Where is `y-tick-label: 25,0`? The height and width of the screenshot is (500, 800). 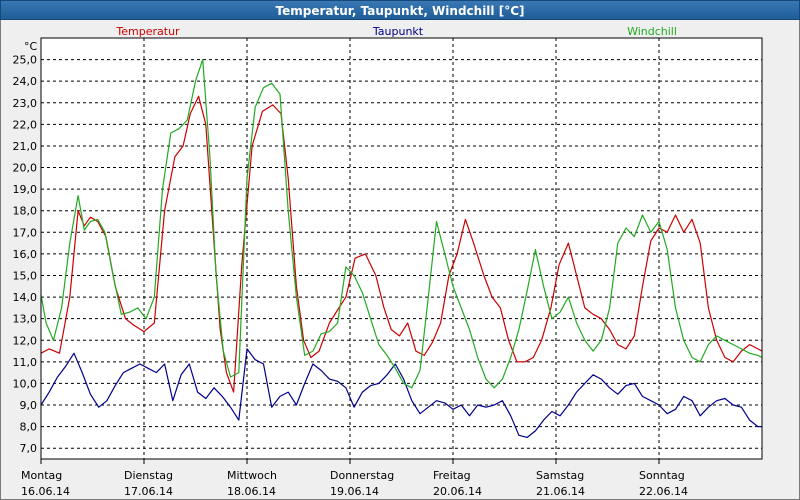
y-tick-label: 25,0 is located at coordinates (25, 60).